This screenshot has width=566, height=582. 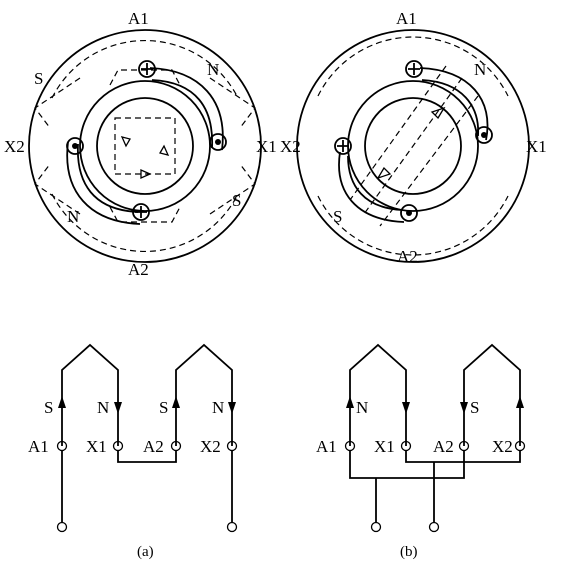 What do you see at coordinates (463, 456) in the screenshot?
I see `parallel-bus-upper` at bounding box center [463, 456].